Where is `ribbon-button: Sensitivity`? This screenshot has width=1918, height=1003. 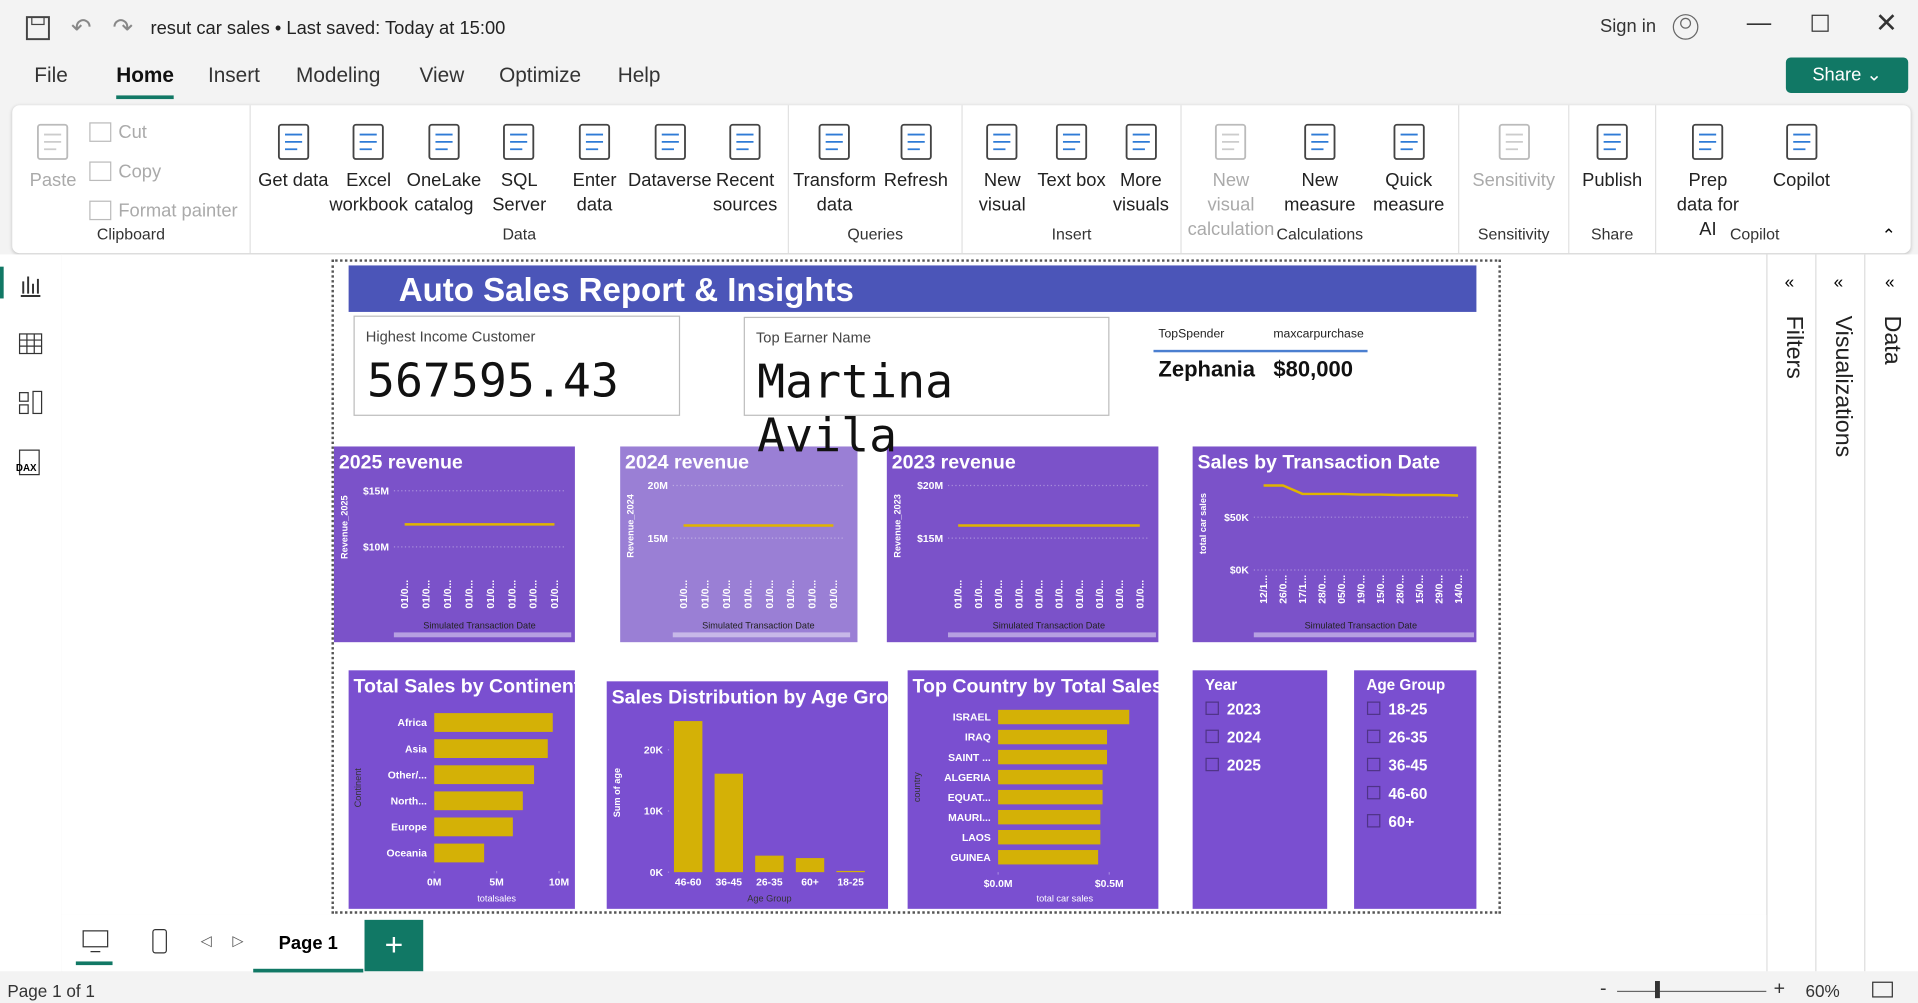
ribbon-button: Sensitivity is located at coordinates (1513, 155).